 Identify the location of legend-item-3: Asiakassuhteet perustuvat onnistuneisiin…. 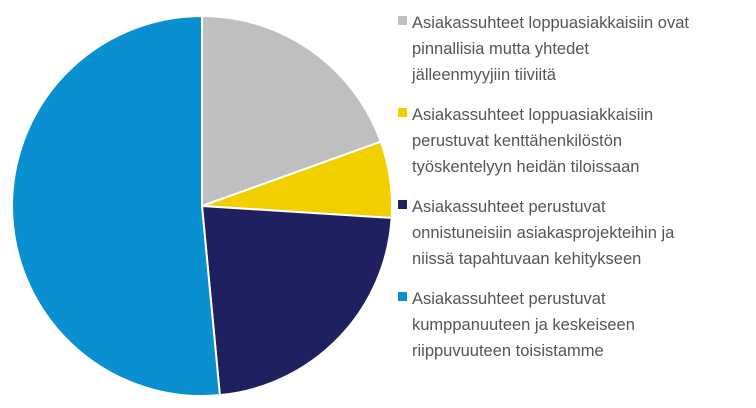
(573, 233).